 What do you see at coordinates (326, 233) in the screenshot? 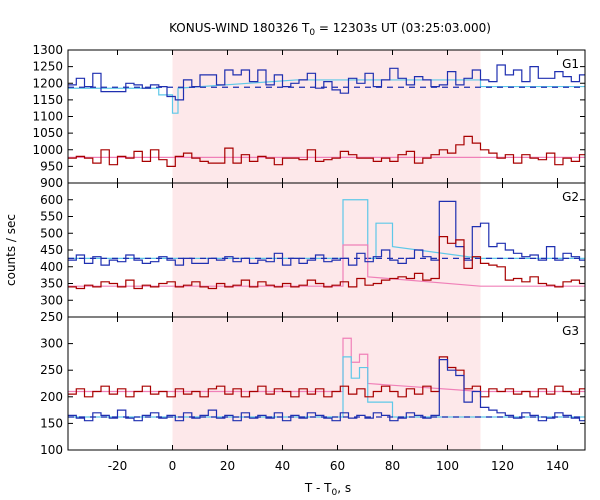
I see `panel-G2-series-blue` at bounding box center [326, 233].